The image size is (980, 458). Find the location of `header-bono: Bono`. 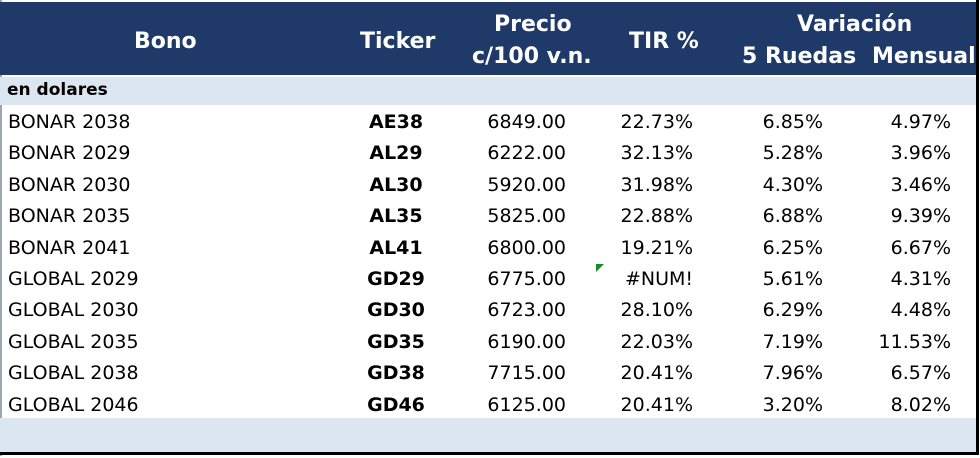

header-bono: Bono is located at coordinates (165, 41).